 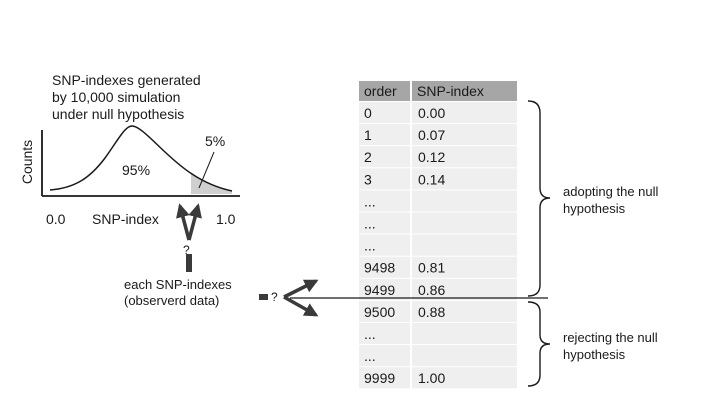 What do you see at coordinates (431, 179) in the screenshot?
I see `table-cell: 0.14` at bounding box center [431, 179].